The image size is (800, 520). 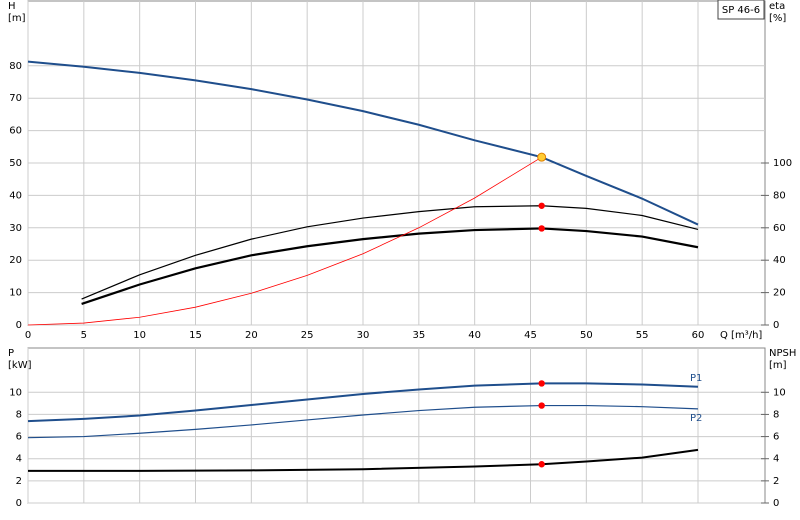 What do you see at coordinates (777, 18) in the screenshot?
I see `y2-axis-unit: [%]` at bounding box center [777, 18].